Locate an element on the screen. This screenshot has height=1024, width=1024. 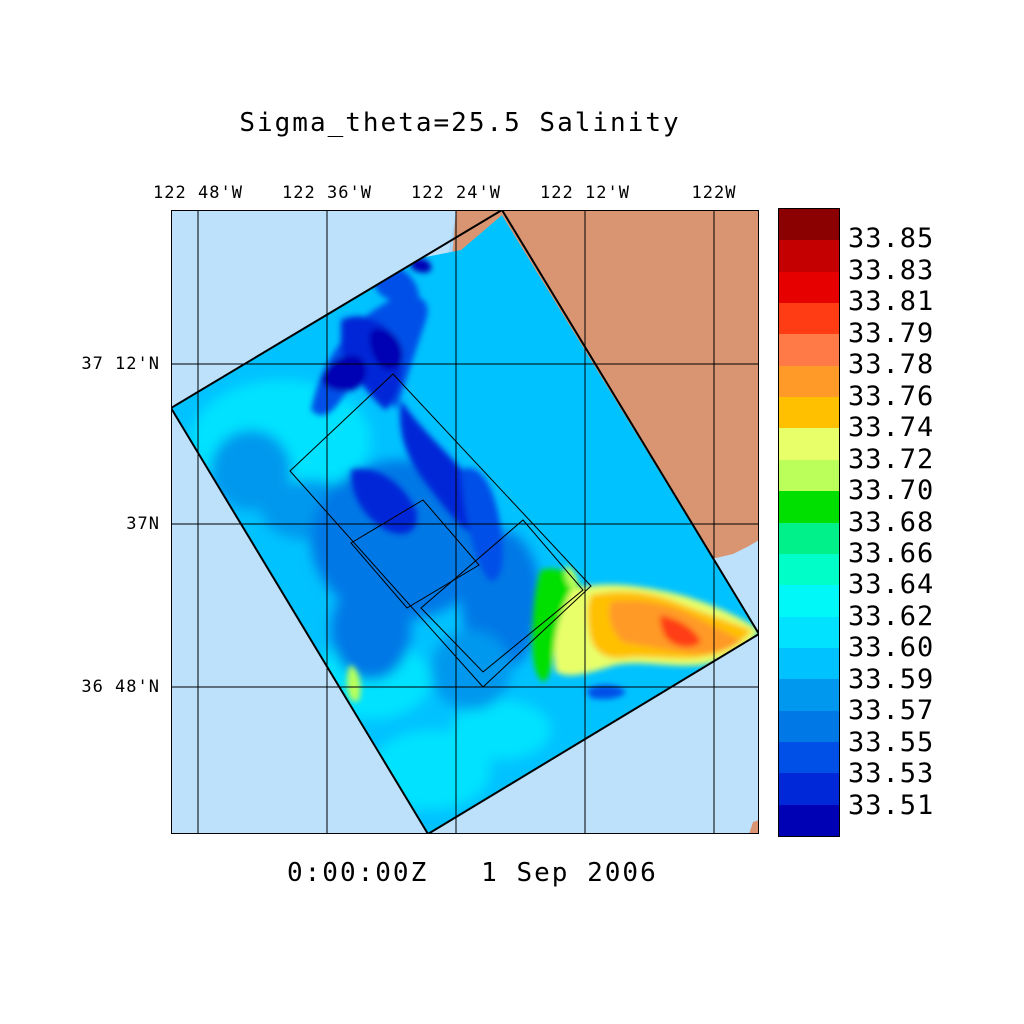
colorbar-label: 33.55 is located at coordinates (891, 742).